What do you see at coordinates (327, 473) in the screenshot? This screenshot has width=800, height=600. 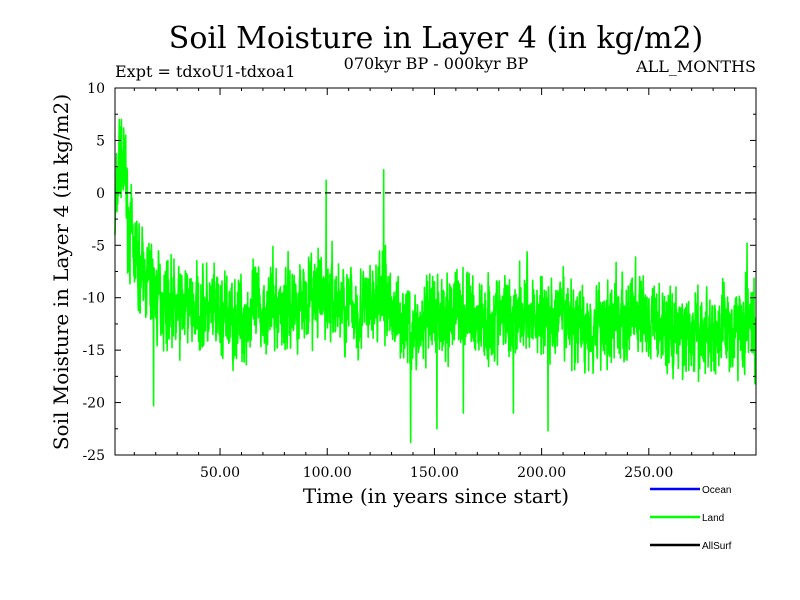 I see `x-tick-label: 100.00` at bounding box center [327, 473].